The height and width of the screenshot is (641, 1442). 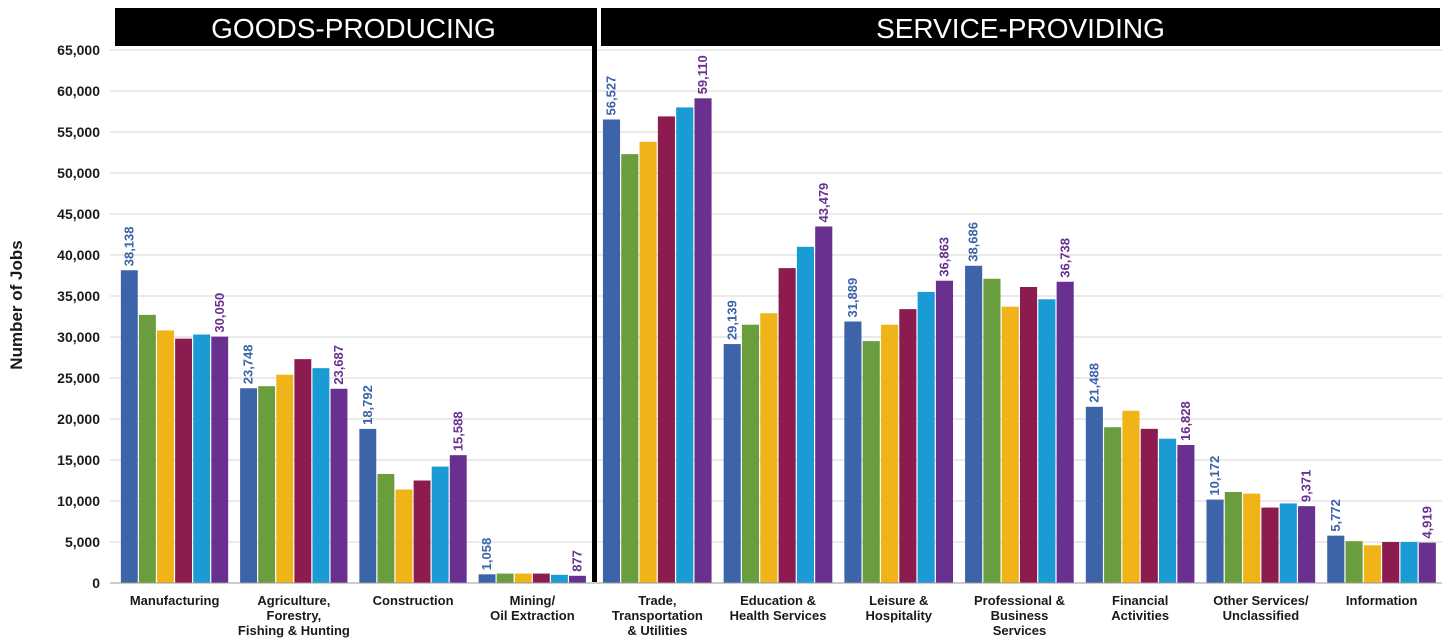 I want to click on group-banners: GOODS-PRODUCING SERVICE-PROVIDING, so click(x=777, y=27).